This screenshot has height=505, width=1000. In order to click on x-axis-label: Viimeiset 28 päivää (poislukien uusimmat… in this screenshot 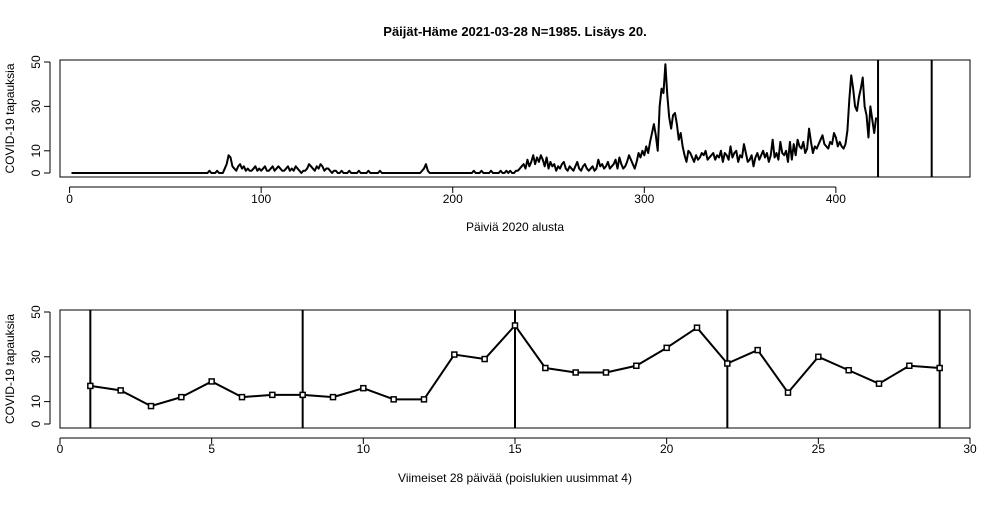, I will do `click(515, 478)`.